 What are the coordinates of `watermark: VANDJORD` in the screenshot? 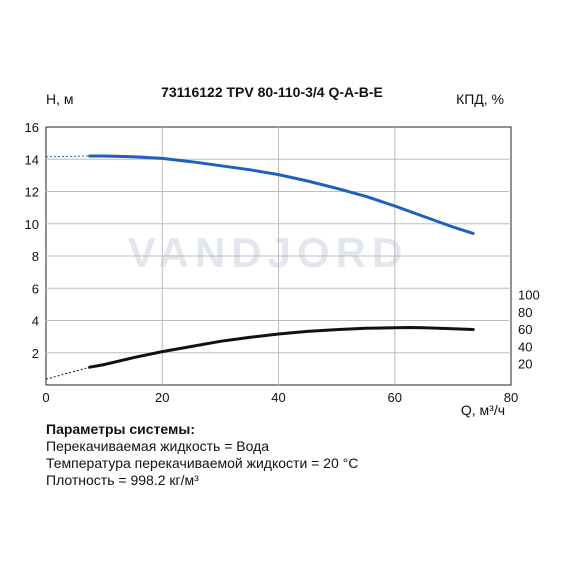 It's located at (268, 252).